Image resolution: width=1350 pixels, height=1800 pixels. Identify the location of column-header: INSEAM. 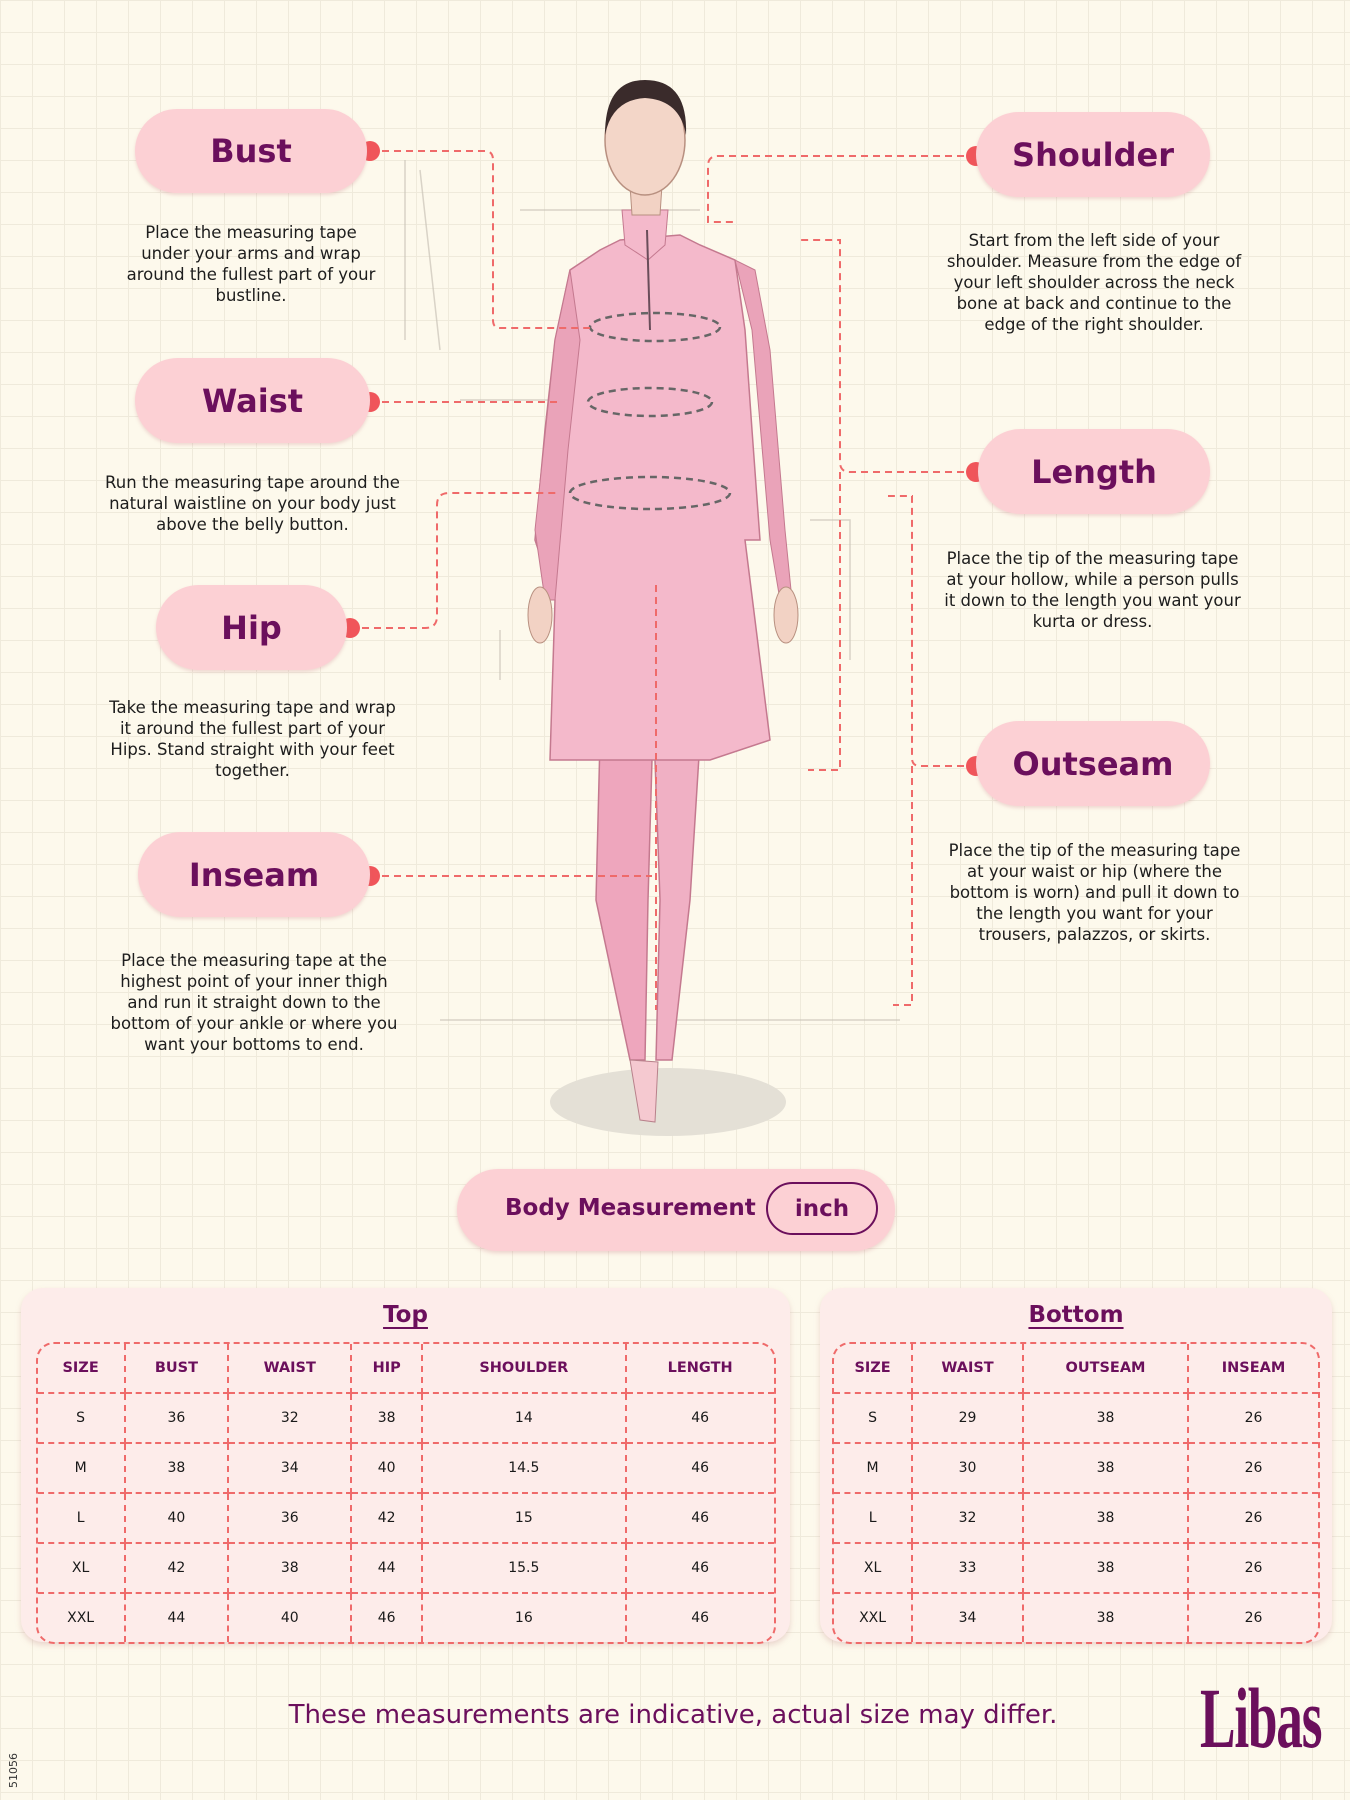
(1253, 1369).